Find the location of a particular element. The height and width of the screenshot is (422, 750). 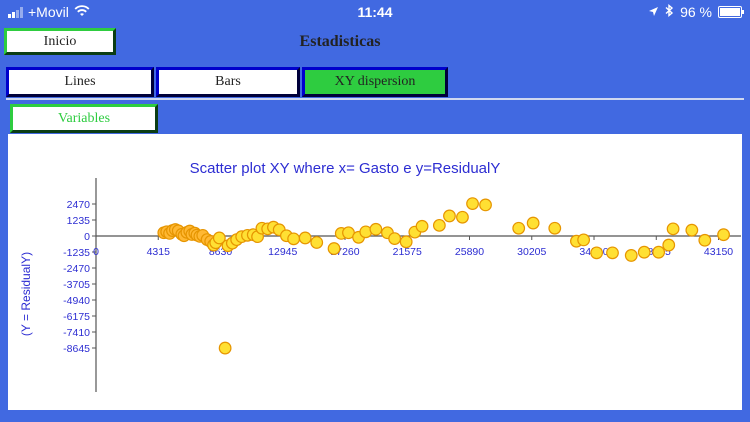

home-button: Inicio is located at coordinates (60, 41).